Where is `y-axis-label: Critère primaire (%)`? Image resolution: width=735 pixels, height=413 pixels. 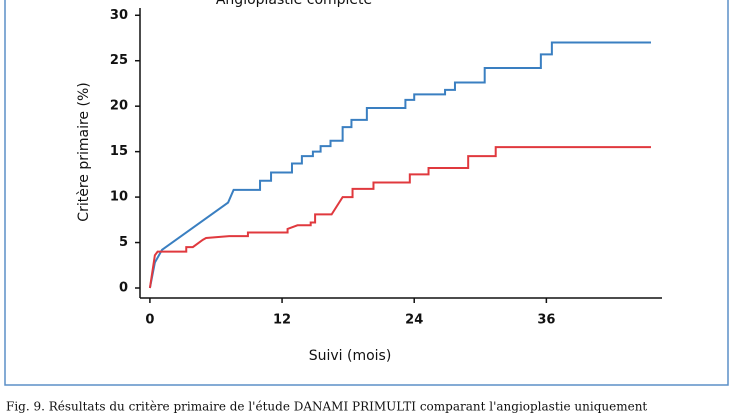
y-axis-label: Critère primaire (%) is located at coordinates (84, 151).